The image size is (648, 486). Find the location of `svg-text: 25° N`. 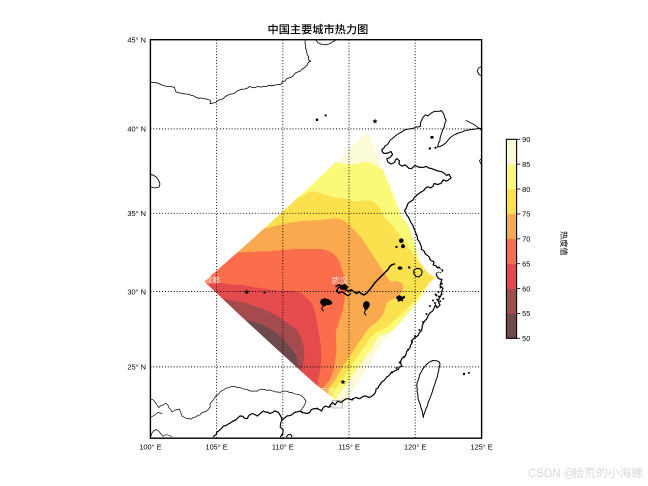

svg-text: 25° N is located at coordinates (136, 367).